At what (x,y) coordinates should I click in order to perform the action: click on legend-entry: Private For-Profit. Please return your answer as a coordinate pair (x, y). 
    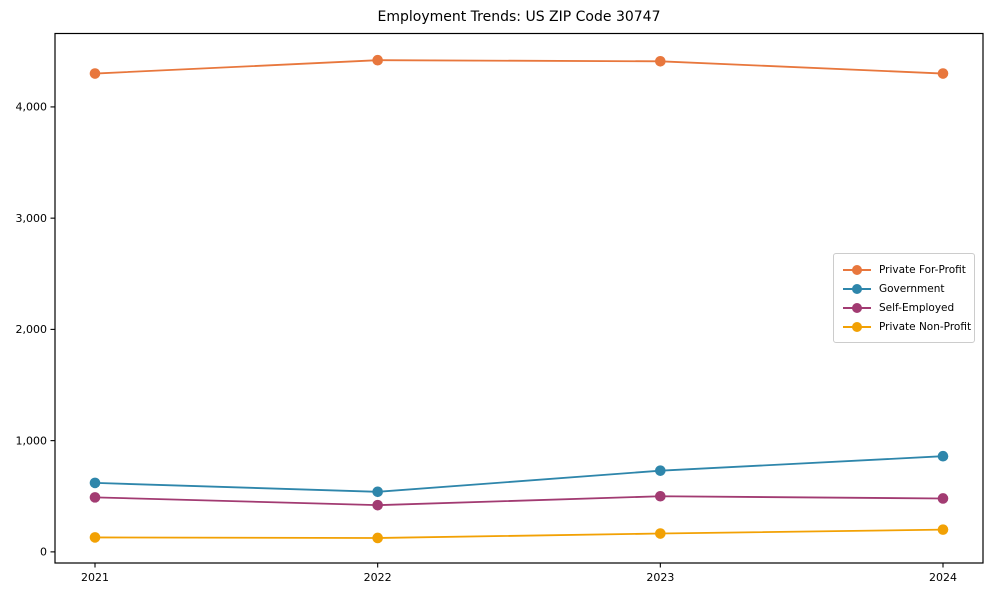
    Looking at the image, I should click on (904, 269).